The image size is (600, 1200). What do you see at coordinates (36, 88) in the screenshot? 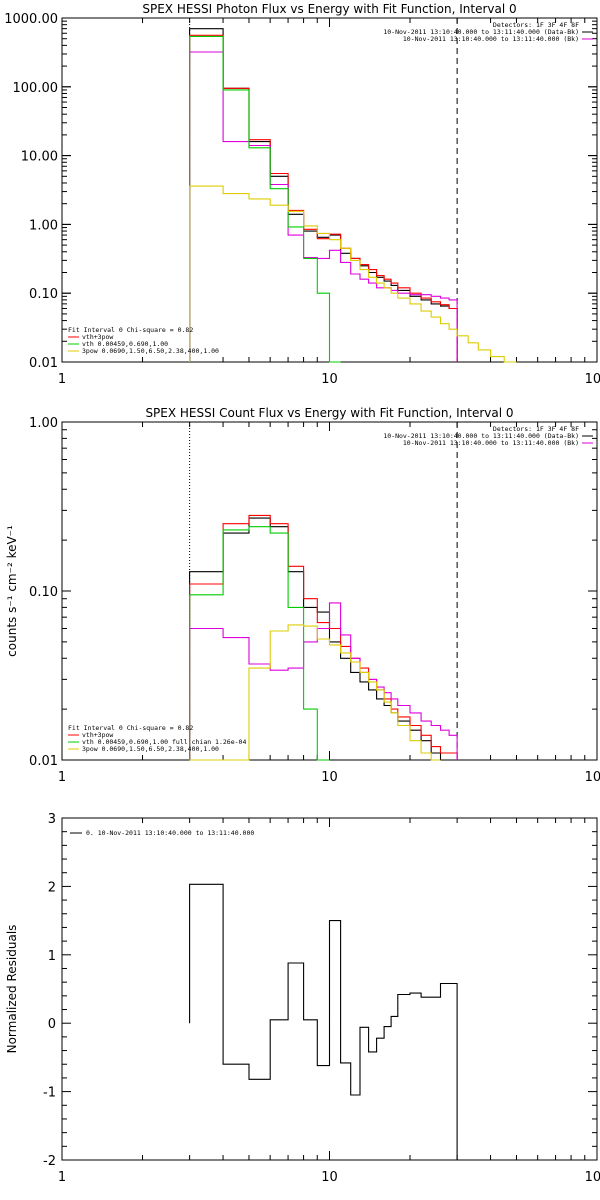
I see `y-tick-label: 100.00` at bounding box center [36, 88].